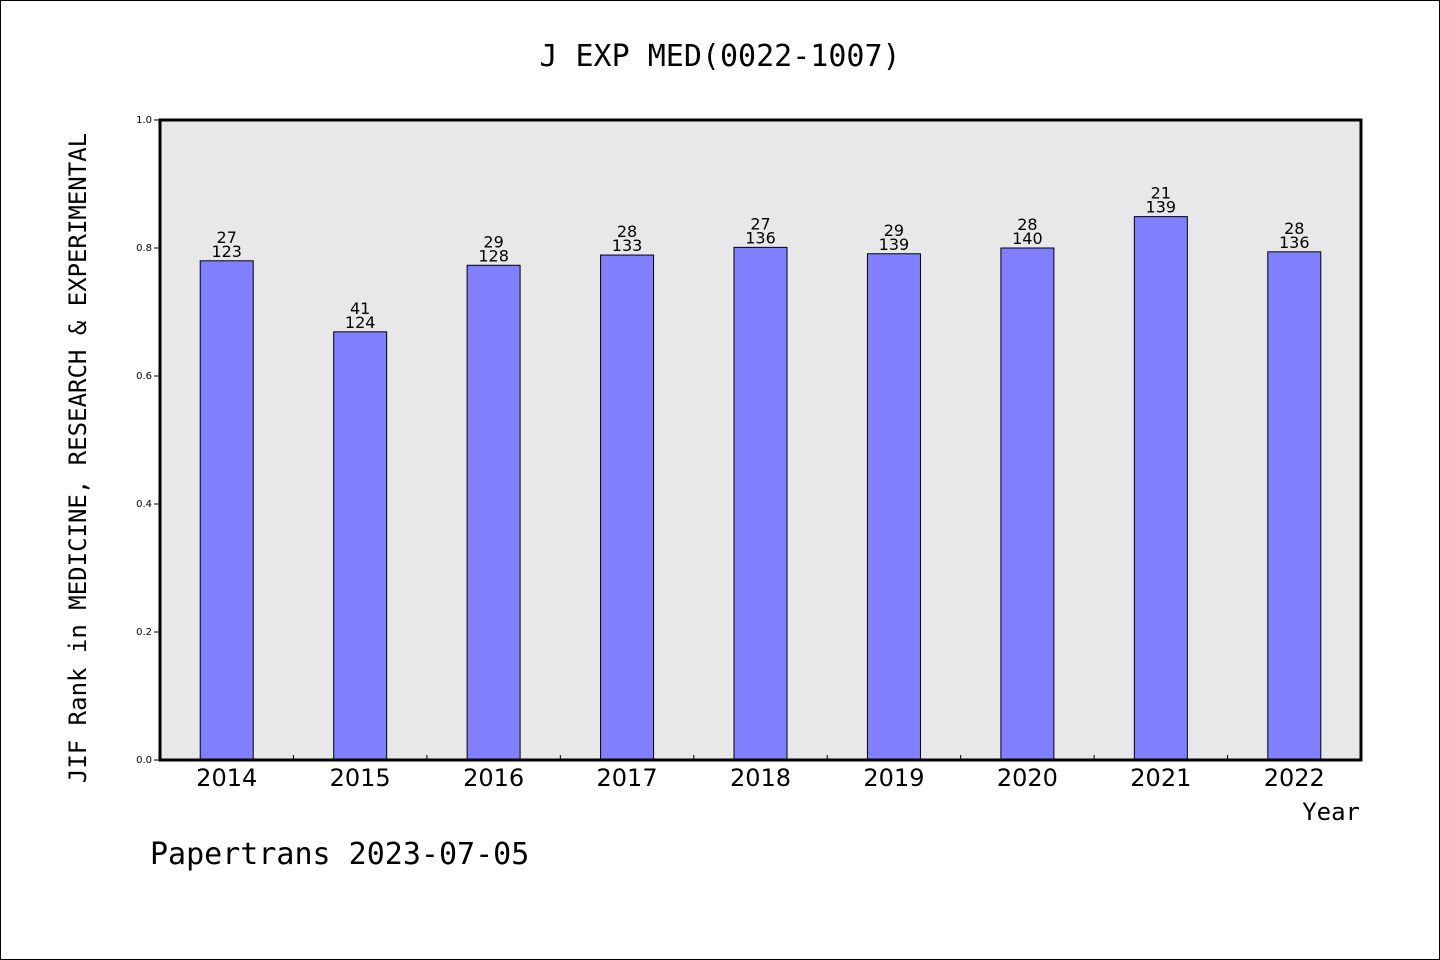  Describe the element at coordinates (148, 440) in the screenshot. I see `y-axis: 0.0 0.2 0.4 0.6 0.8 1.0` at that location.